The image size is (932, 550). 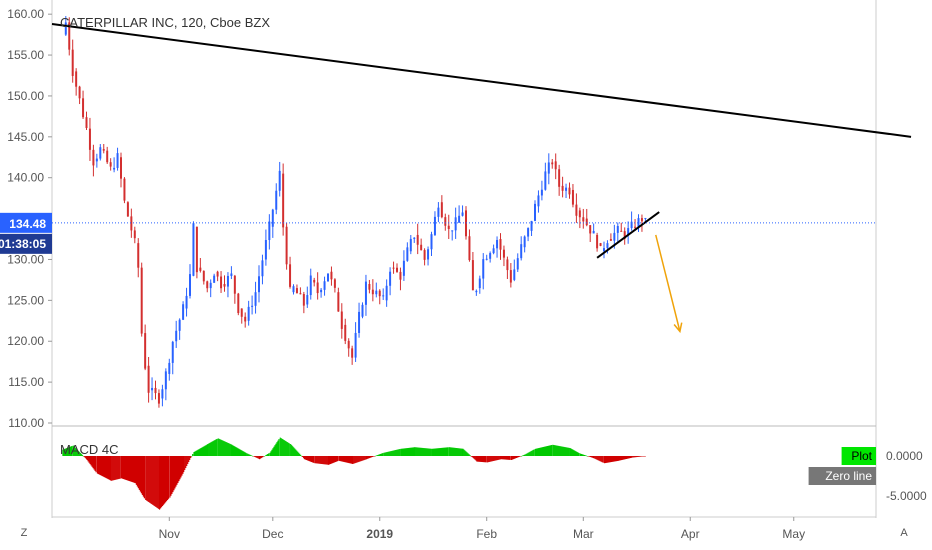 I want to click on last-price-tag, so click(x=26, y=222).